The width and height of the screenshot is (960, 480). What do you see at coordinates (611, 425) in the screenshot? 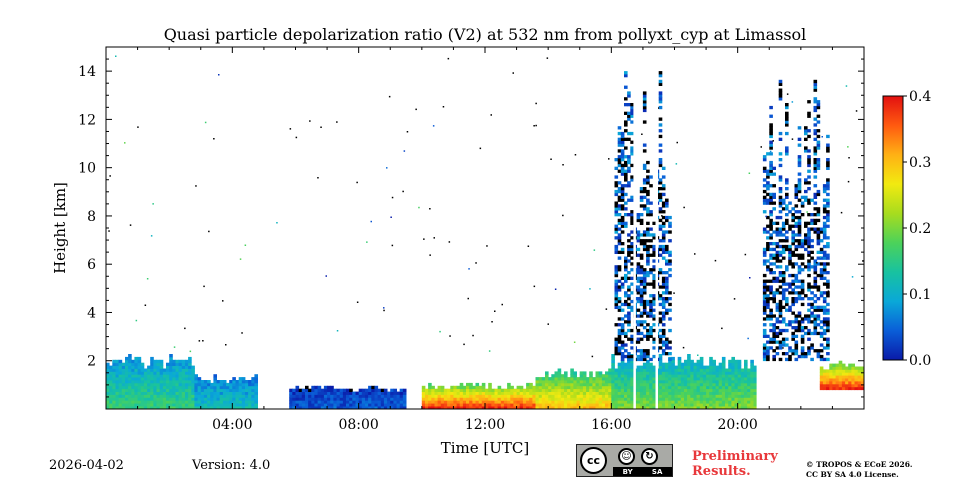
I see `x-tick-label: 16:00` at bounding box center [611, 425].